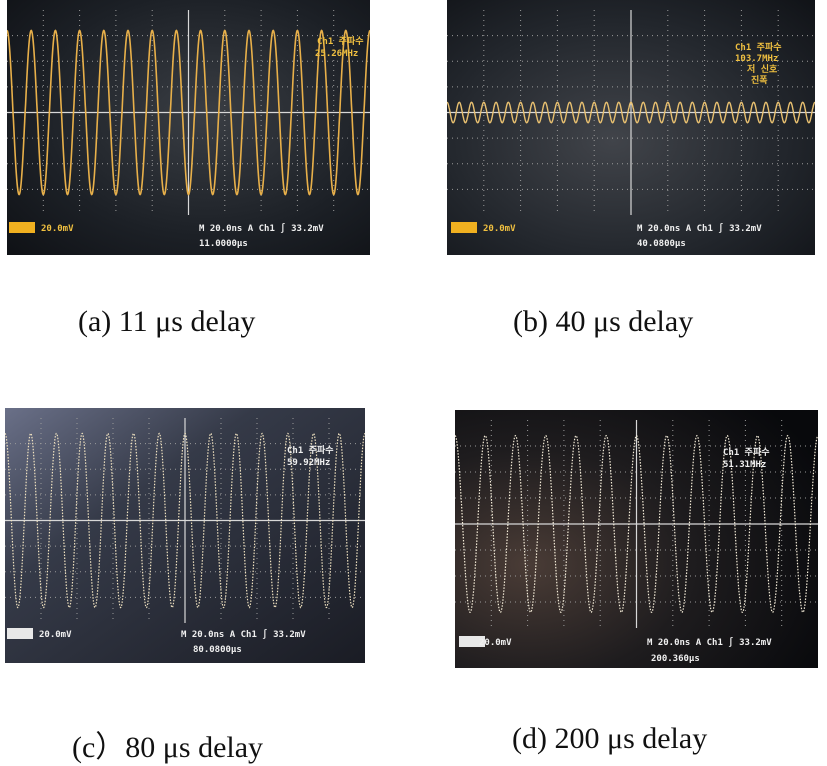 Image resolution: width=827 pixels, height=766 pixels. Describe the element at coordinates (336, 54) in the screenshot. I see `readout-value-a: 25.26MHz` at that location.